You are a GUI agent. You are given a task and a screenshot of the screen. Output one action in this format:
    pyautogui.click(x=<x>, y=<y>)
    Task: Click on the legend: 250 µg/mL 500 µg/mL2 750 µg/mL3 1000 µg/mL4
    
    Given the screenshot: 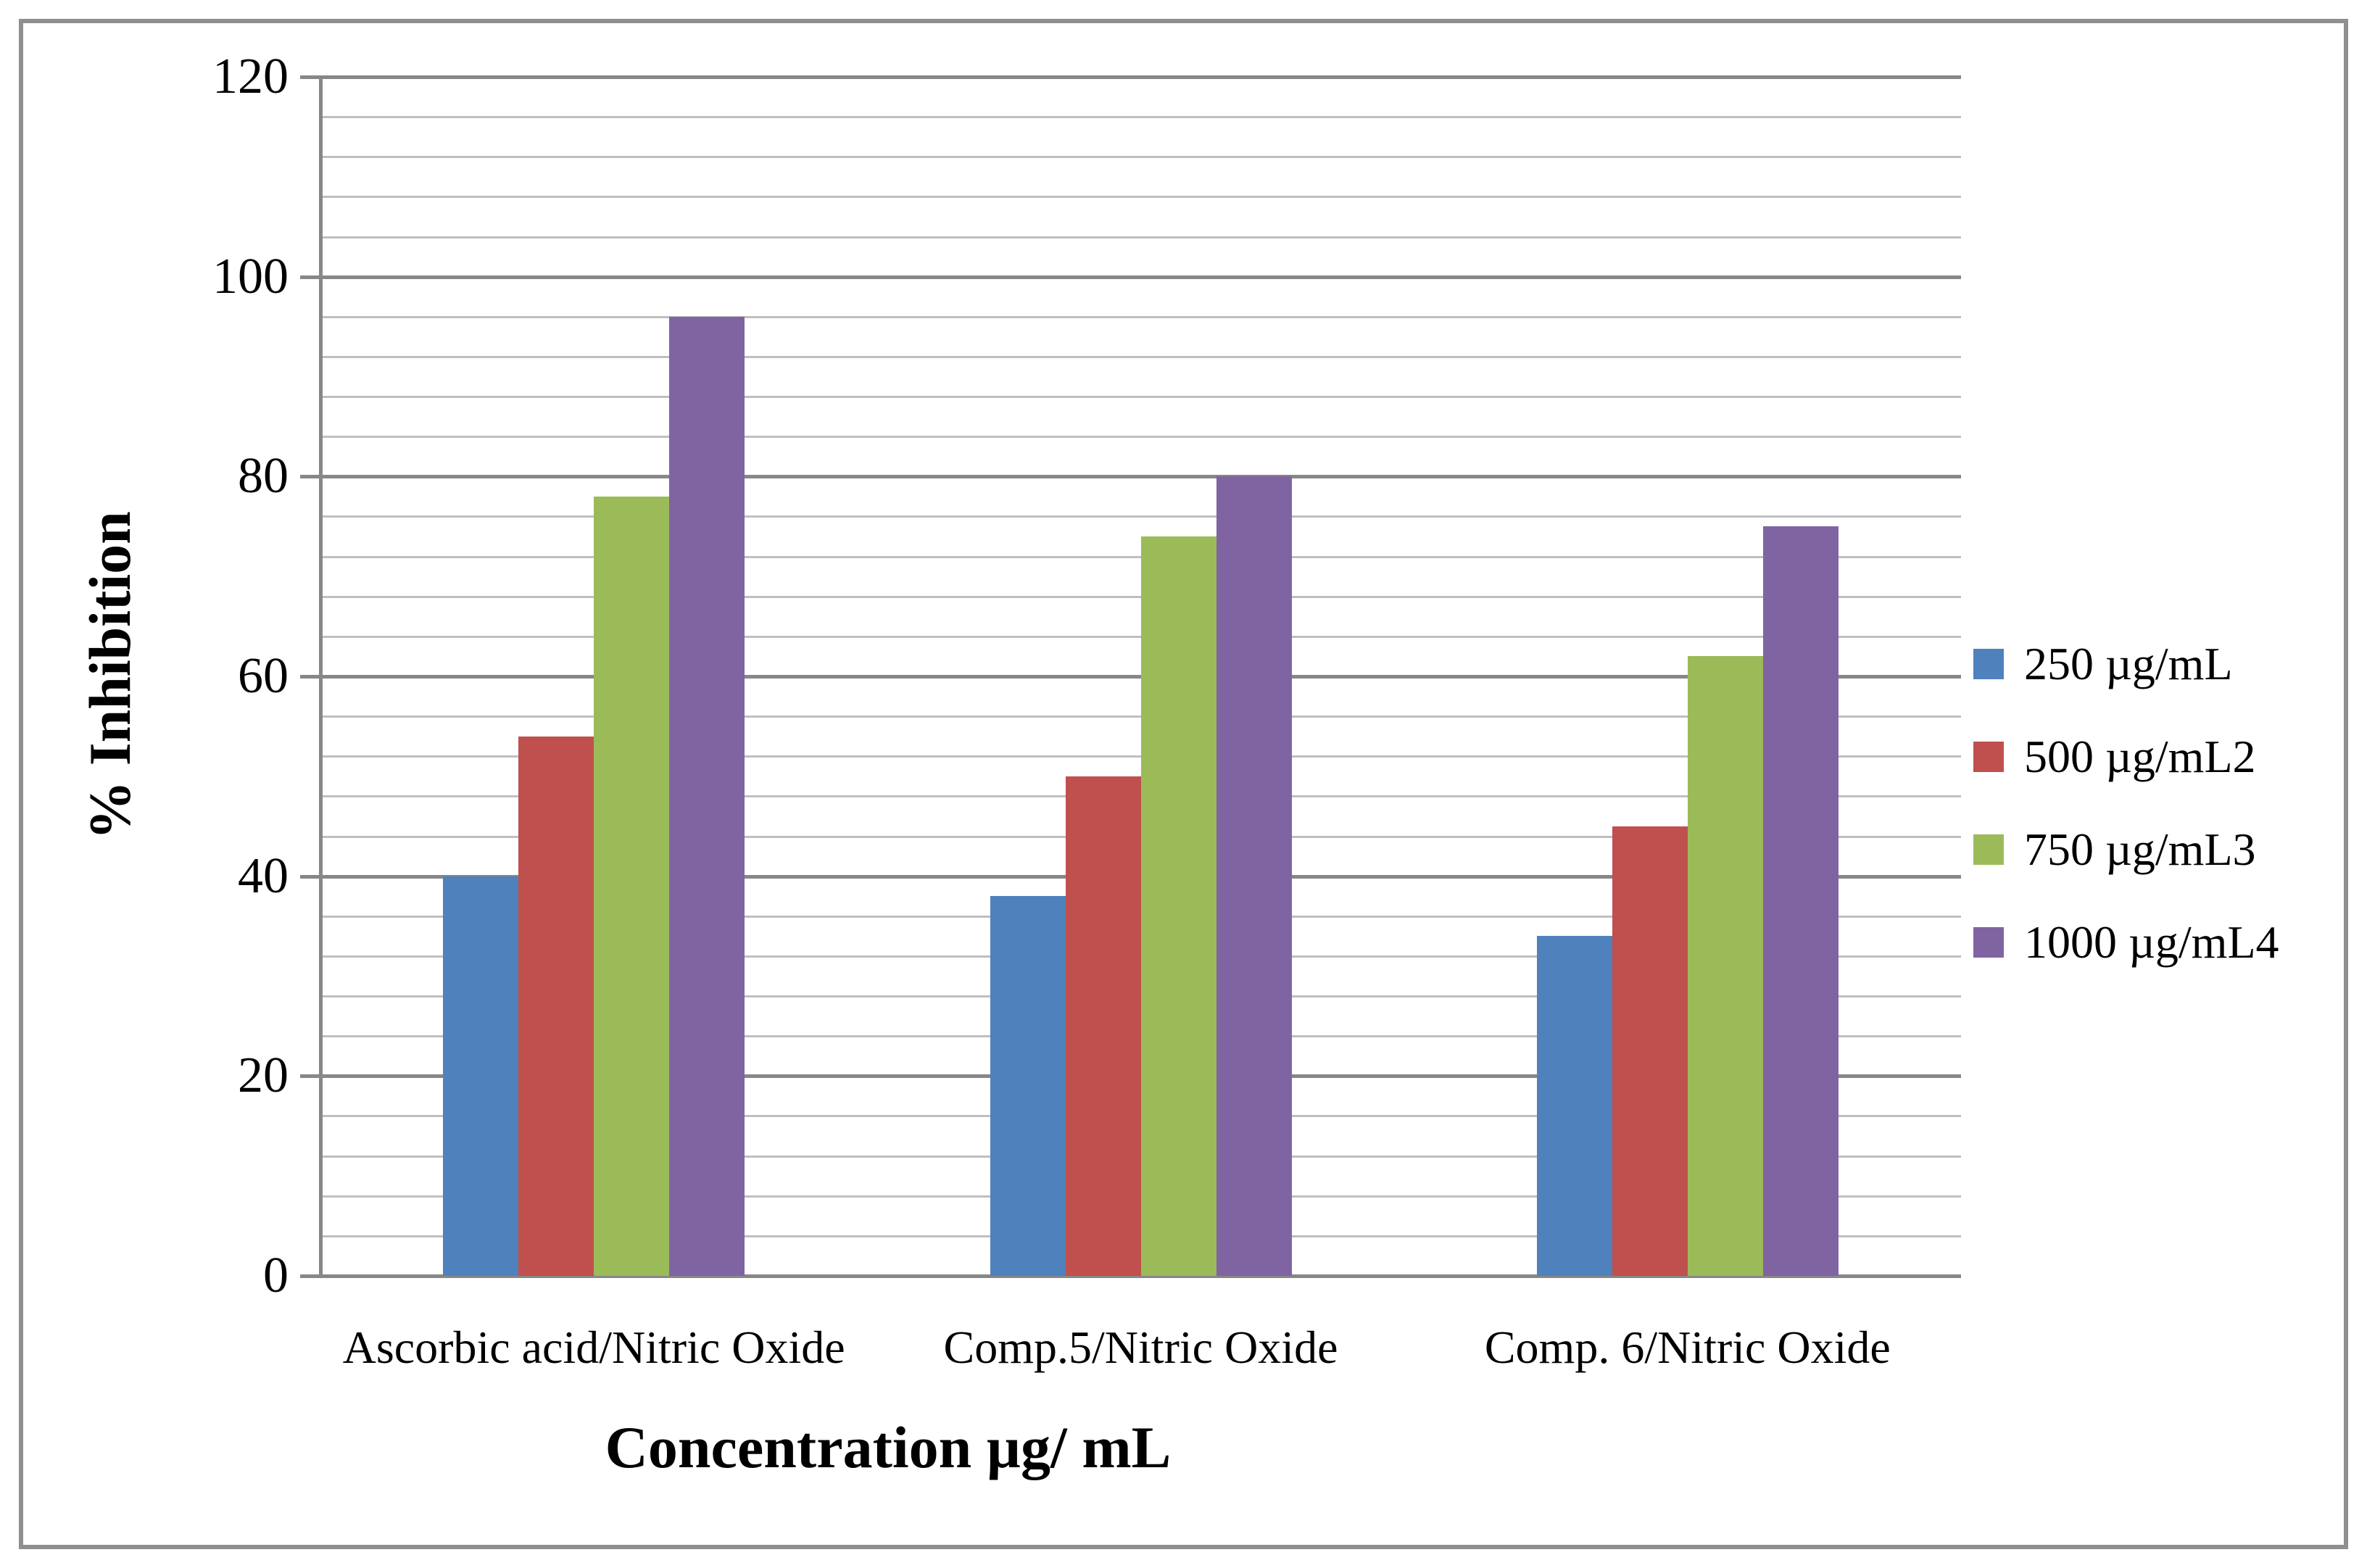 What is the action you would take?
    pyautogui.click(x=2126, y=804)
    